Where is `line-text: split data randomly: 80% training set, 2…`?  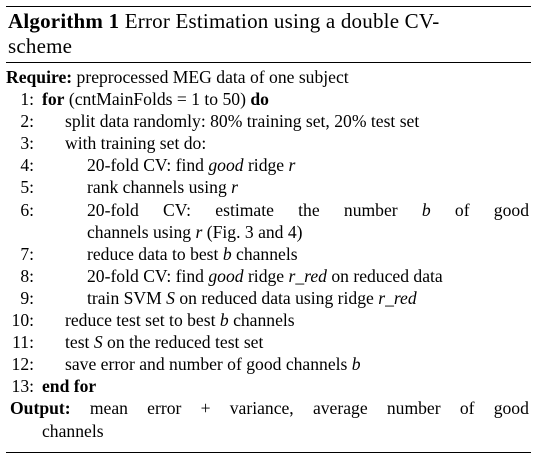 line-text: split data randomly: 80% training set, 2… is located at coordinates (242, 121).